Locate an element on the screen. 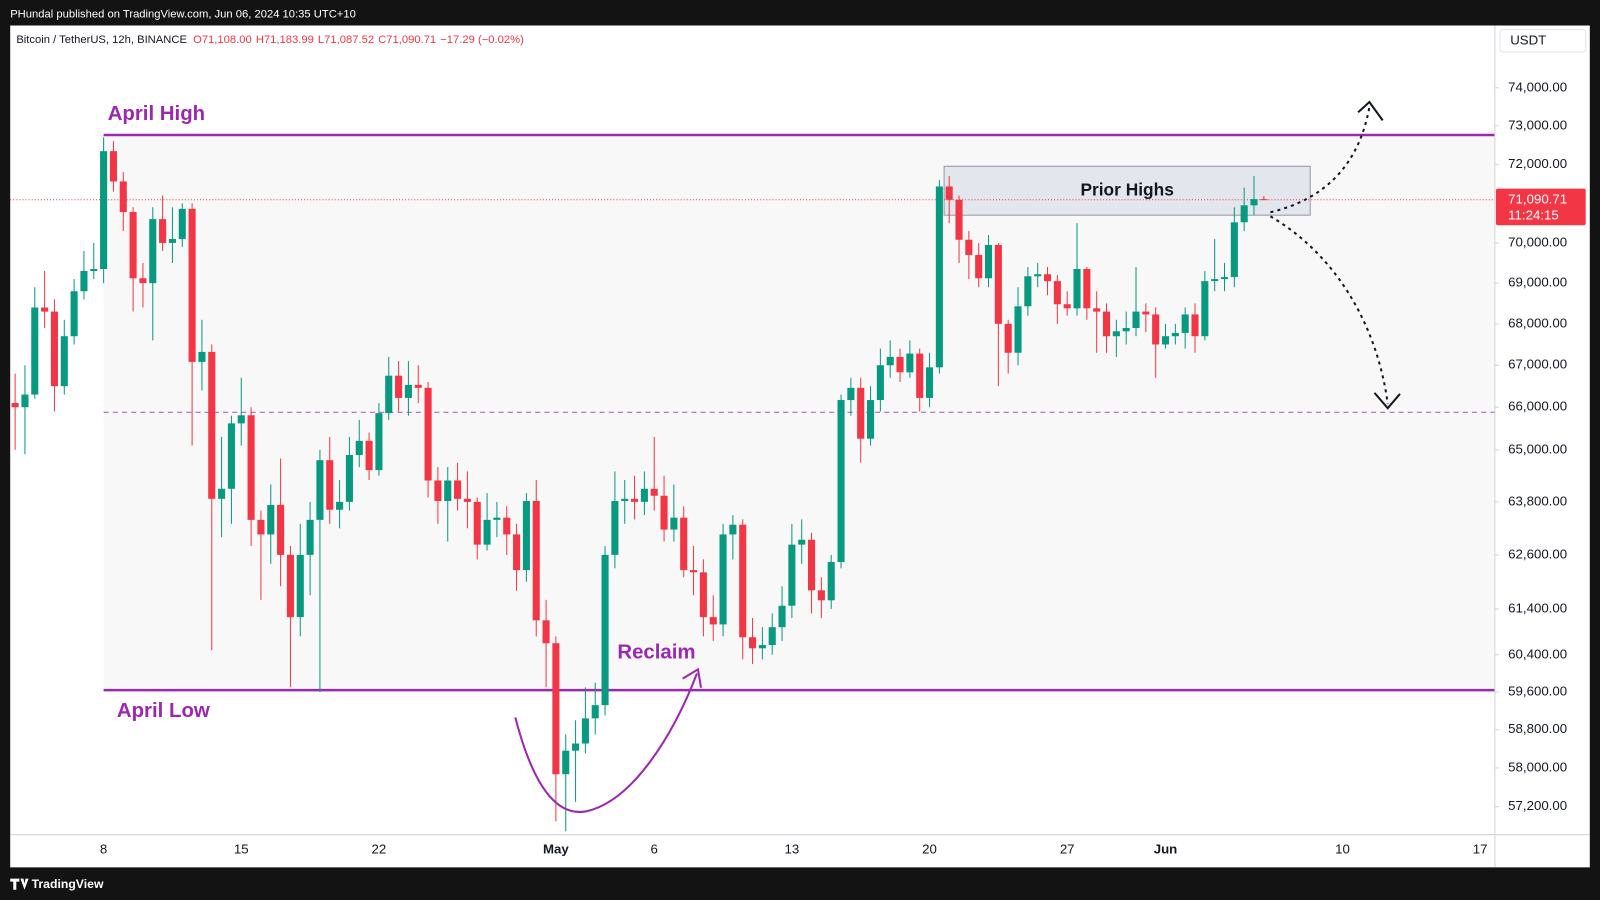 Image resolution: width=1600 pixels, height=900 pixels. x-tick-label: 15 is located at coordinates (241, 849).